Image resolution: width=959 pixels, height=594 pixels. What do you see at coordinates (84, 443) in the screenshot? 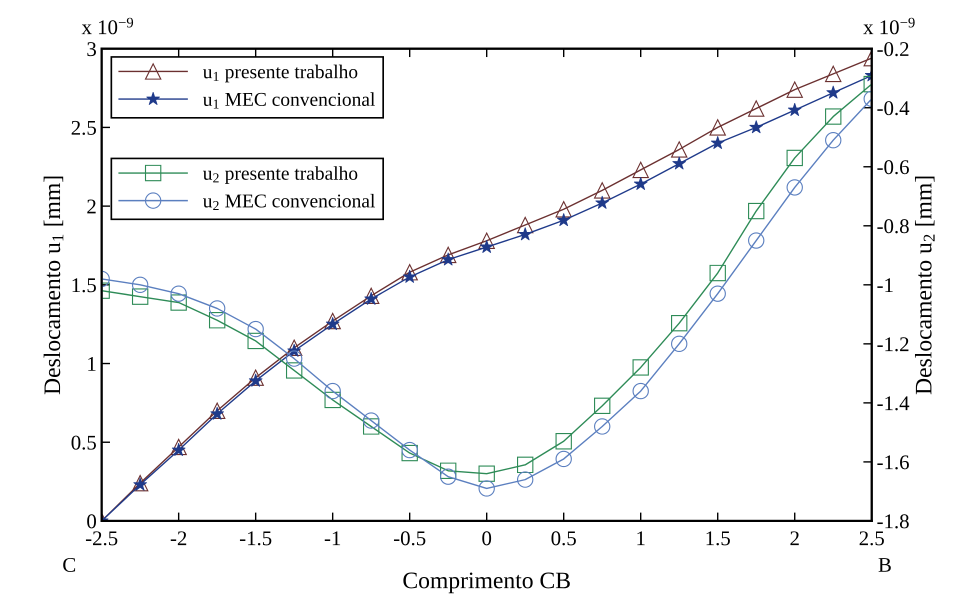
I see `y-tick-label: 0.5` at bounding box center [84, 443].